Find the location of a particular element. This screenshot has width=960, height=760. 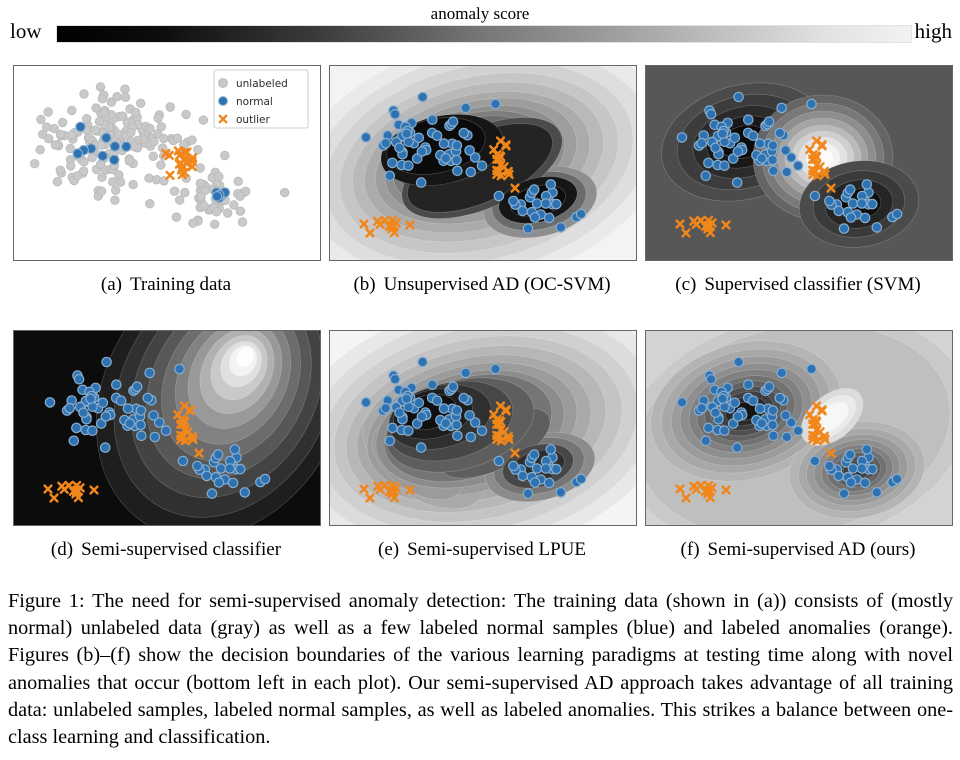

subcaption-f: (f) Semi-supervised AD (ours) is located at coordinates (798, 550).